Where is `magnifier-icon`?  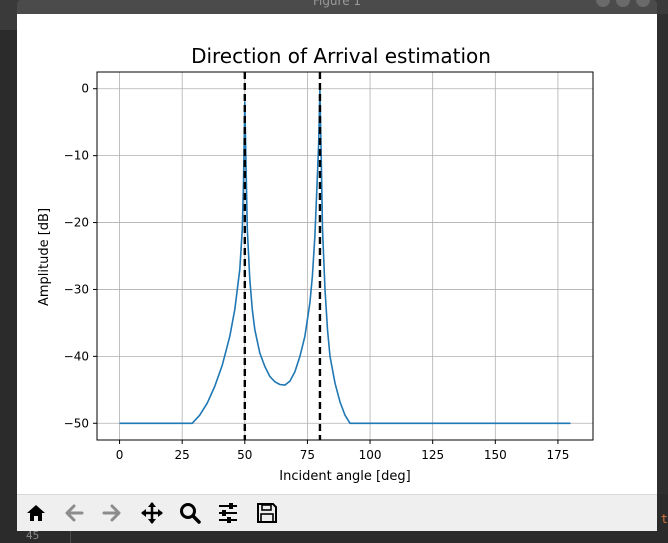 magnifier-icon is located at coordinates (190, 513).